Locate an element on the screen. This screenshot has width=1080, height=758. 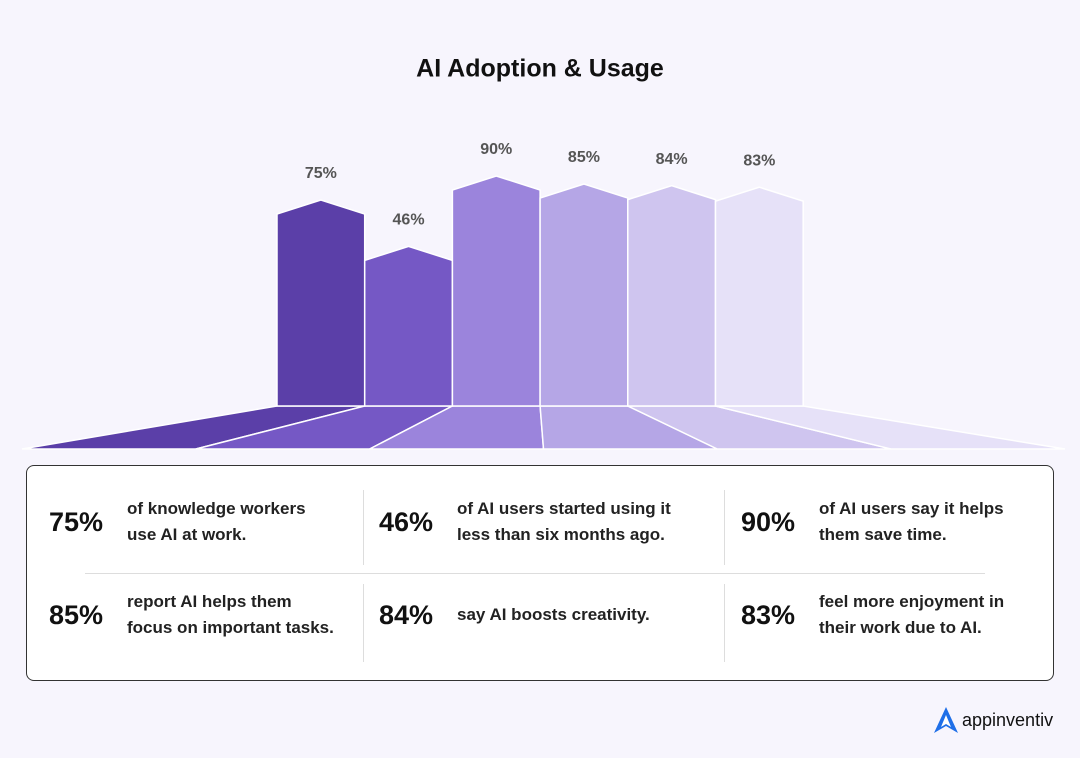
stat-figure: 83% is located at coordinates (768, 614).